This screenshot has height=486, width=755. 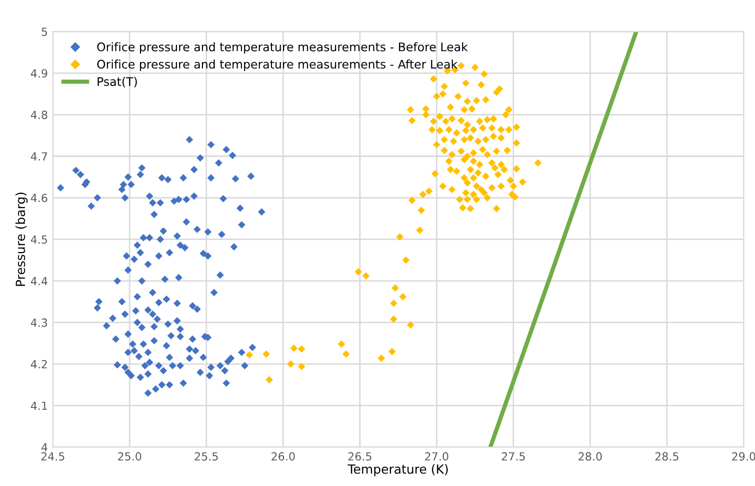 I want to click on x-tick-label: 28.0, so click(x=590, y=456).